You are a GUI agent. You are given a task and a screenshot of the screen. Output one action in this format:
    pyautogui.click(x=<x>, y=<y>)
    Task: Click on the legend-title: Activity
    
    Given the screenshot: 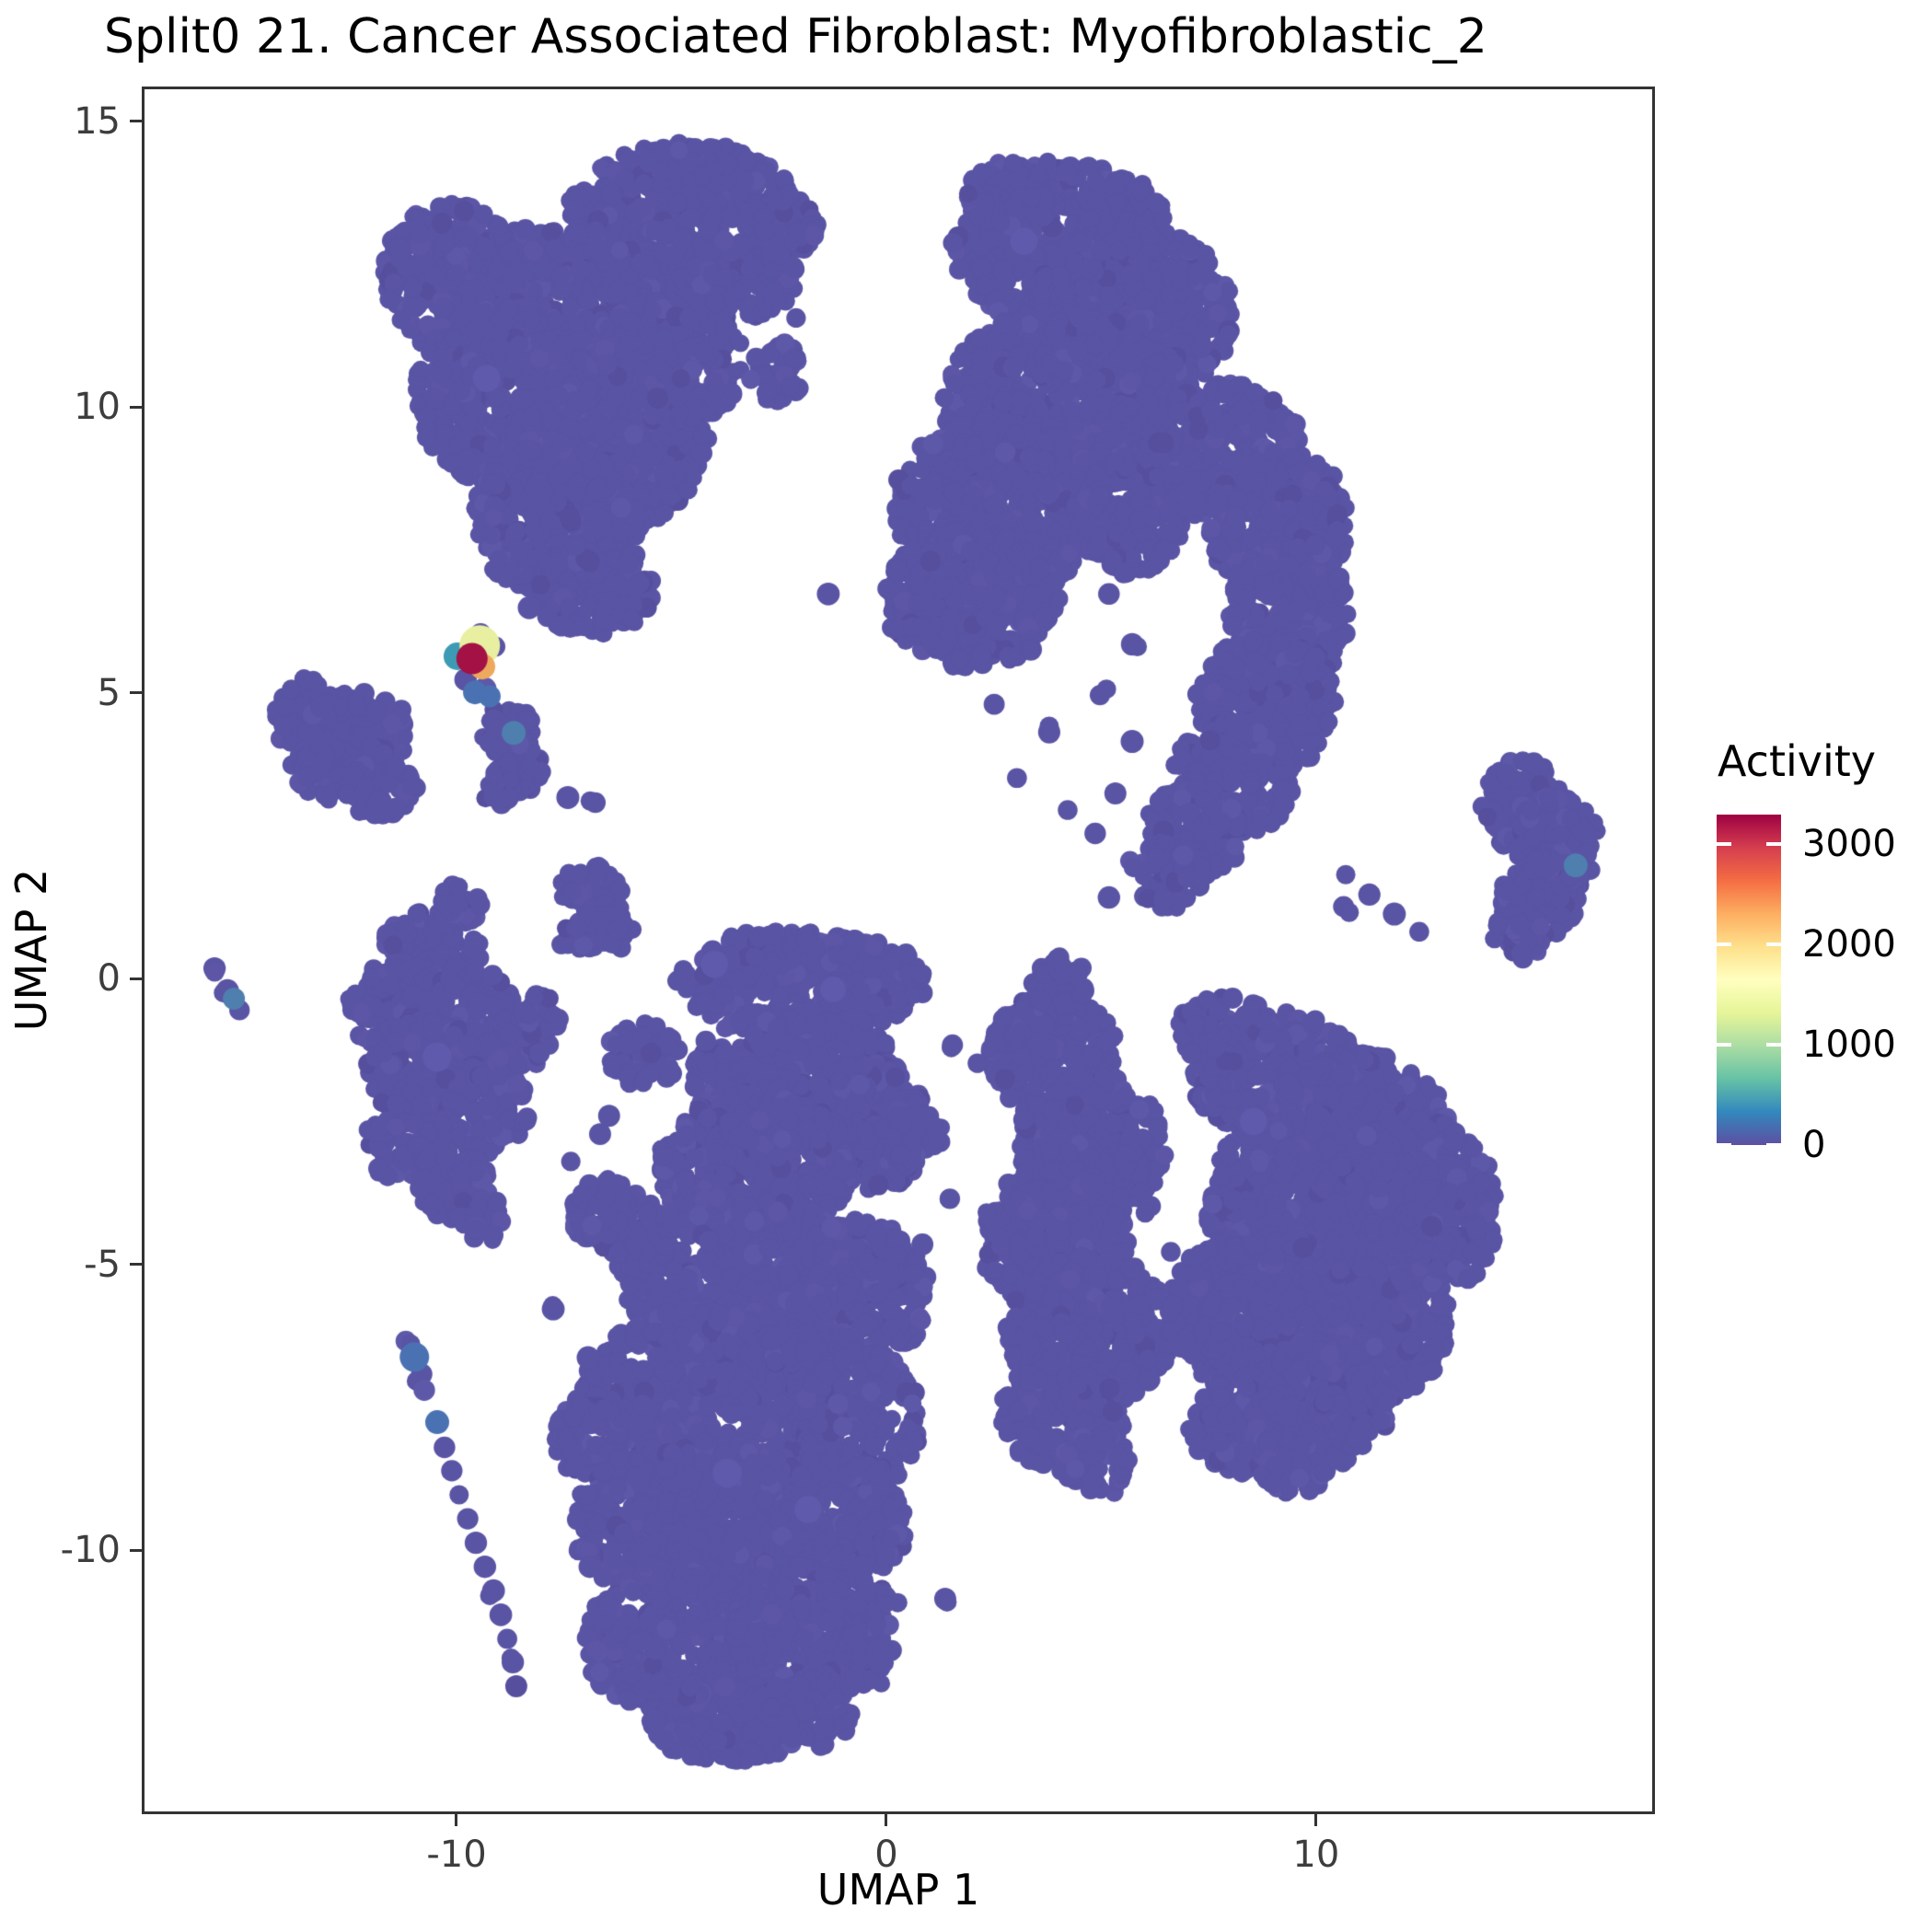 What is the action you would take?
    pyautogui.click(x=1798, y=761)
    